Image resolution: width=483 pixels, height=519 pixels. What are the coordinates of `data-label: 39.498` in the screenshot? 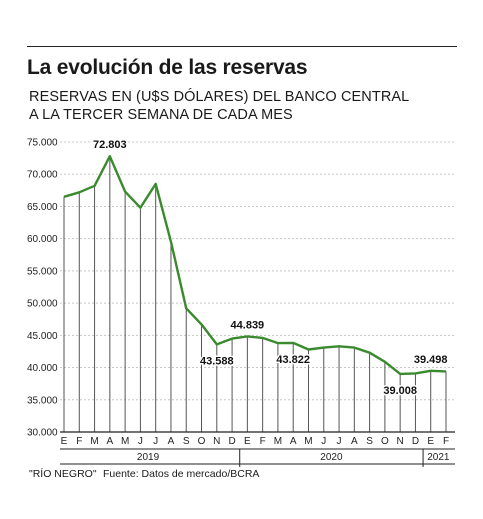 It's located at (431, 360).